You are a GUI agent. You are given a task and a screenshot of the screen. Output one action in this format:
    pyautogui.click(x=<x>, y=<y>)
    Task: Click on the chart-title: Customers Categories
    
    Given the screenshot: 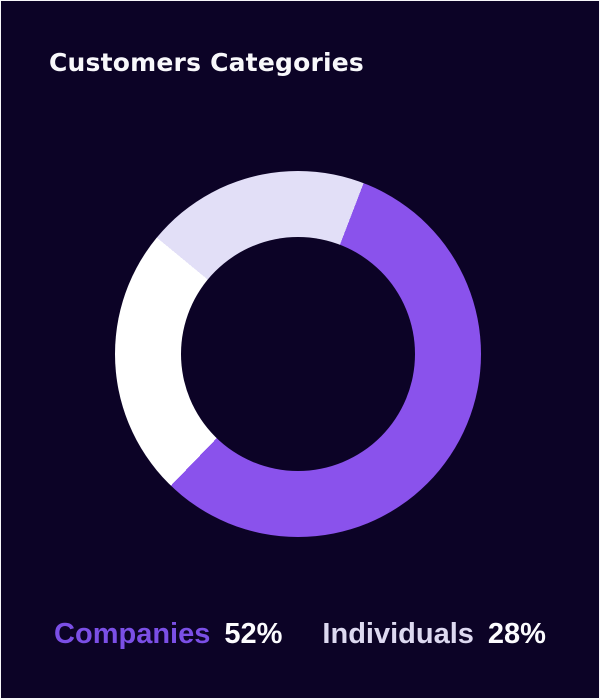 What is the action you would take?
    pyautogui.click(x=206, y=62)
    